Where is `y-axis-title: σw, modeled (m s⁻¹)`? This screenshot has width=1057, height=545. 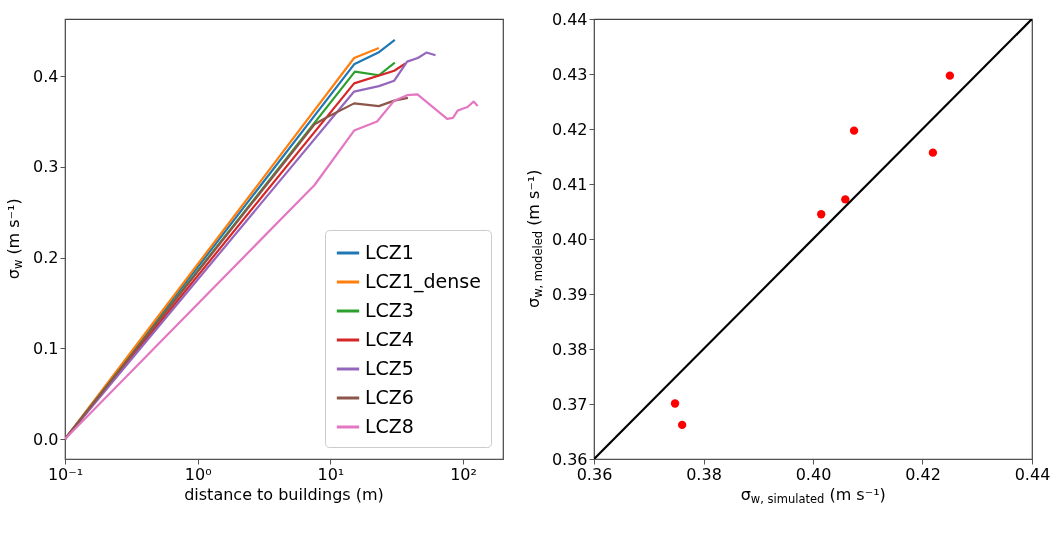
y-axis-title: σw, modeled (m s⁻¹) is located at coordinates (534, 239).